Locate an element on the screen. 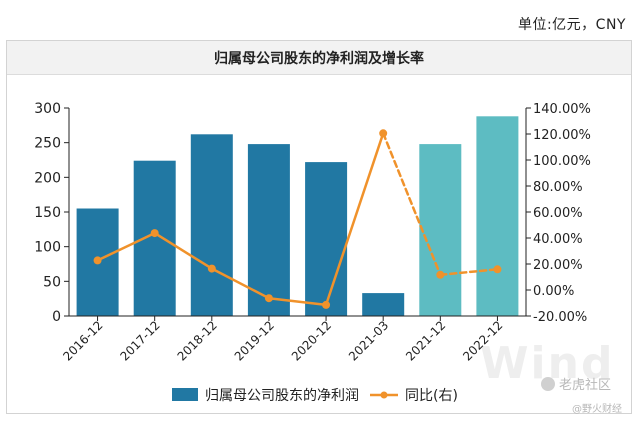 Image resolution: width=640 pixels, height=421 pixels. left-tick-label: 0 is located at coordinates (56, 317).